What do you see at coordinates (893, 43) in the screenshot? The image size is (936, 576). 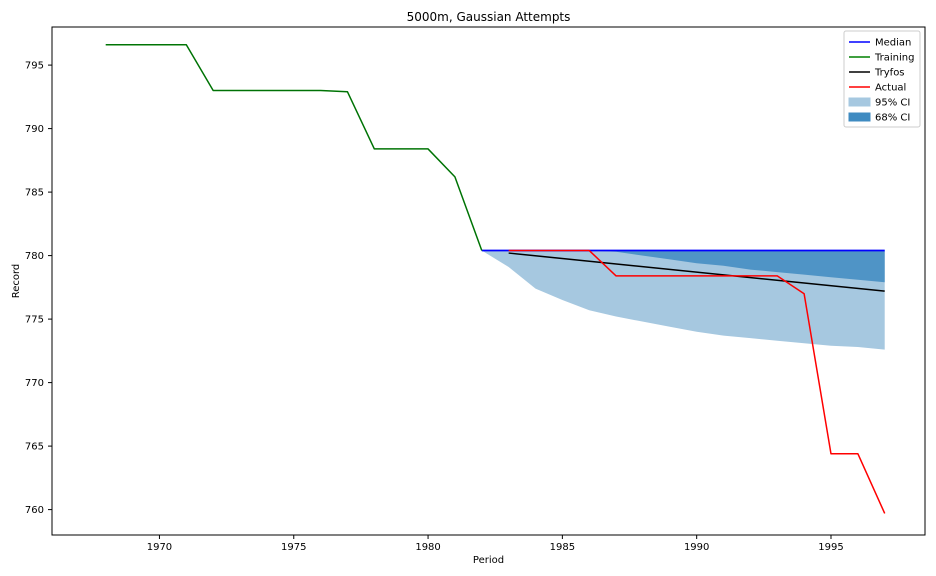 I see `legend-label: Median` at bounding box center [893, 43].